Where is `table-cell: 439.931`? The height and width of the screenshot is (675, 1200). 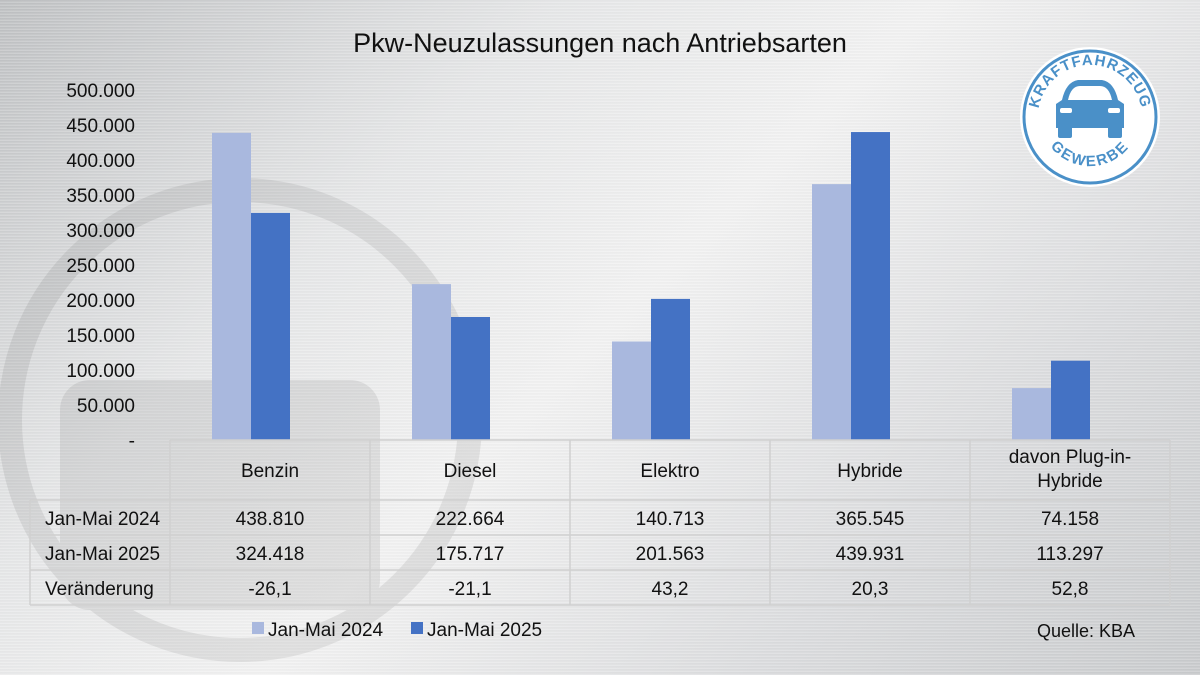 table-cell: 439.931 is located at coordinates (870, 554).